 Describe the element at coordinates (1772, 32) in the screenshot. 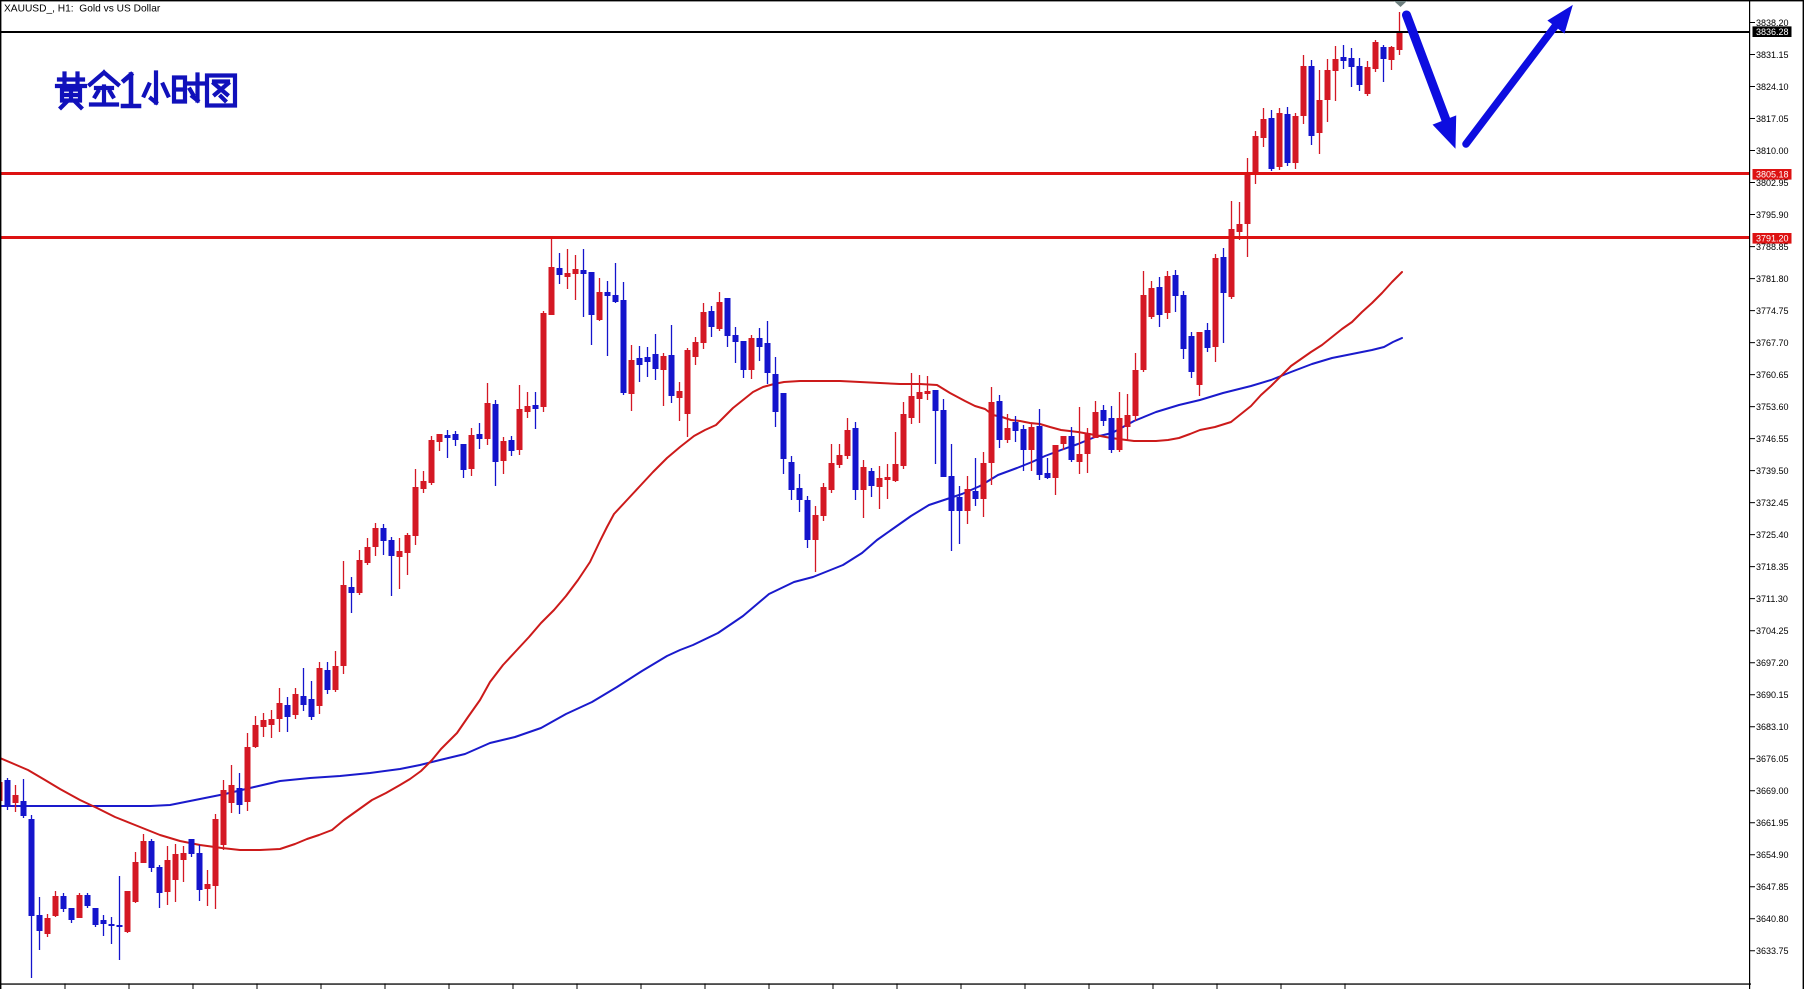

I see `svg-text: 3836.28` at that location.